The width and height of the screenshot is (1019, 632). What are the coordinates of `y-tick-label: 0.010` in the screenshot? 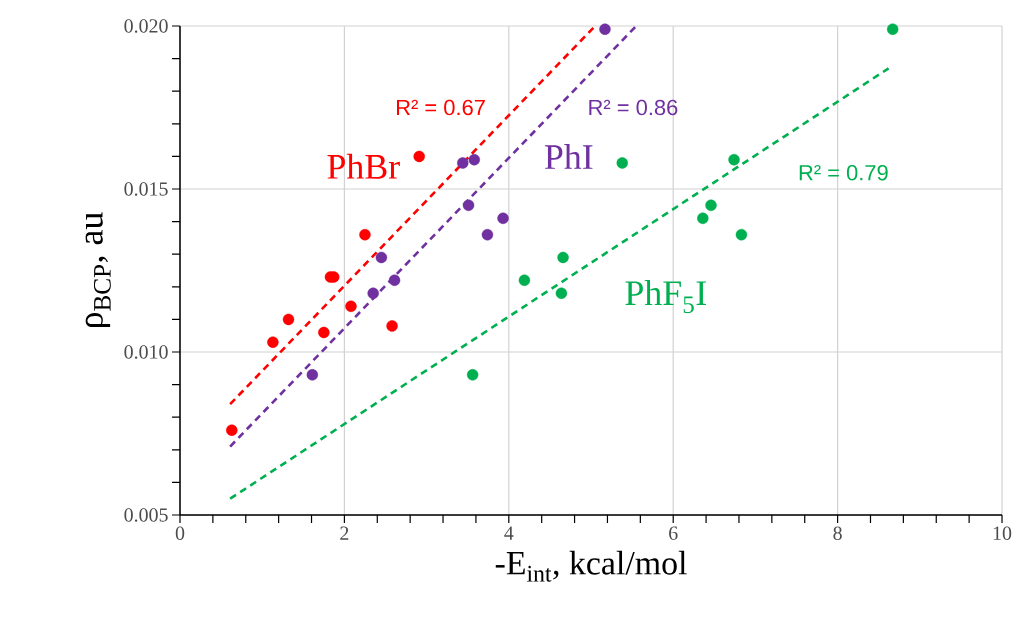 It's located at (146, 352).